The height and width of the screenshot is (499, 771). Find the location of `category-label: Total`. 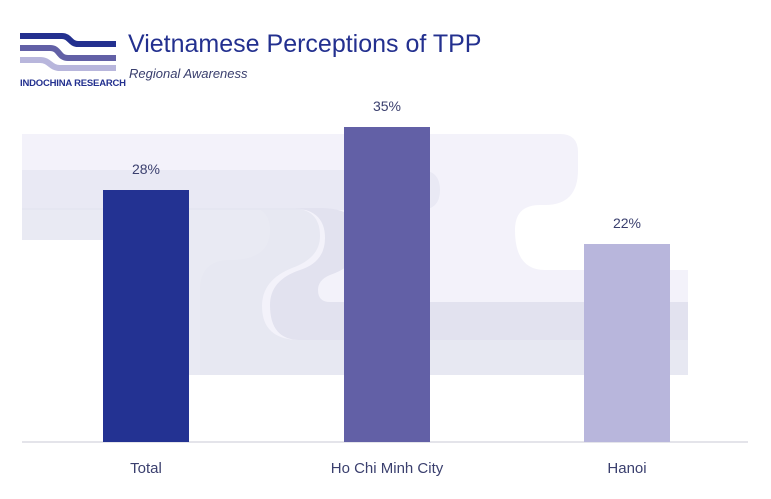

category-label: Total is located at coordinates (146, 468).